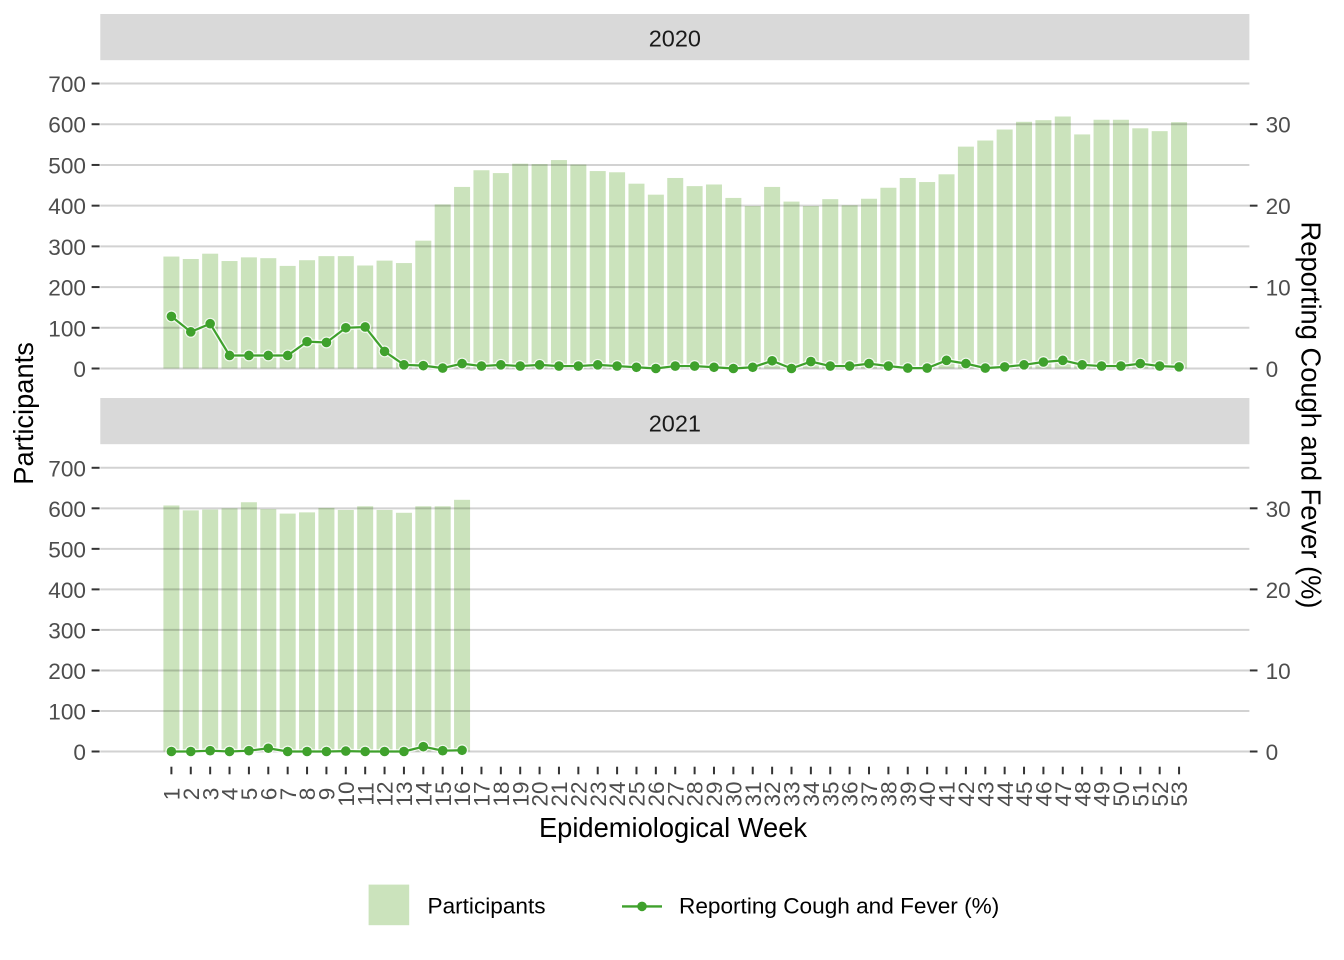 This screenshot has width=1344, height=960. Describe the element at coordinates (404, 793) in the screenshot. I see `svg-text: 13` at that location.